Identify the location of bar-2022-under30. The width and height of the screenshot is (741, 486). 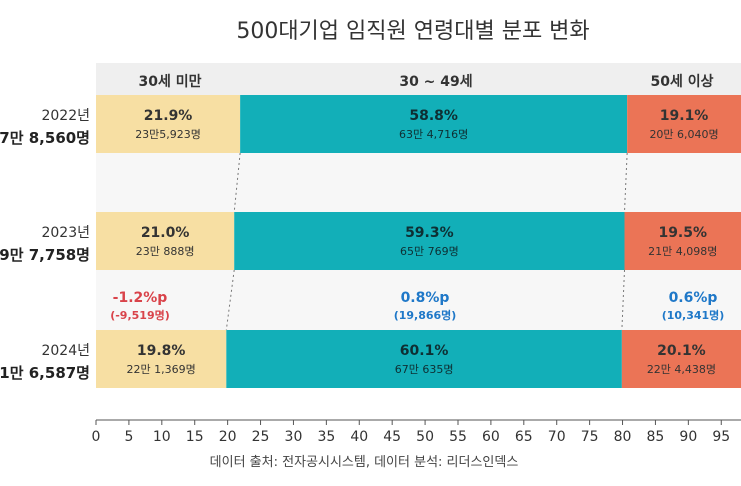
(168, 124).